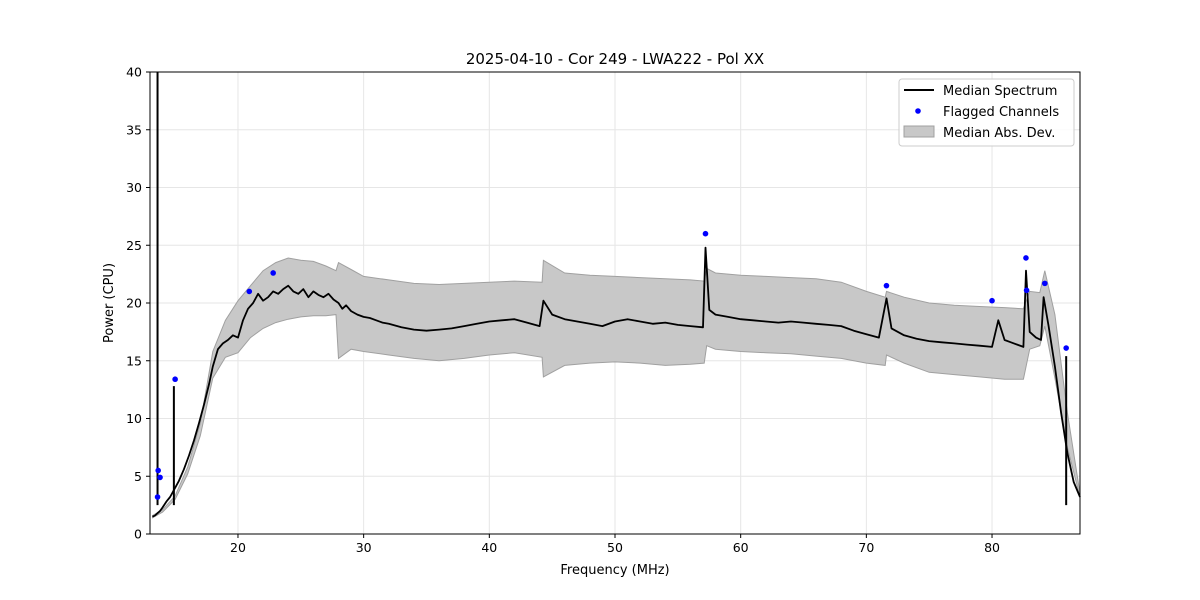  What do you see at coordinates (134, 129) in the screenshot?
I see `y-tick-label: 35` at bounding box center [134, 129].